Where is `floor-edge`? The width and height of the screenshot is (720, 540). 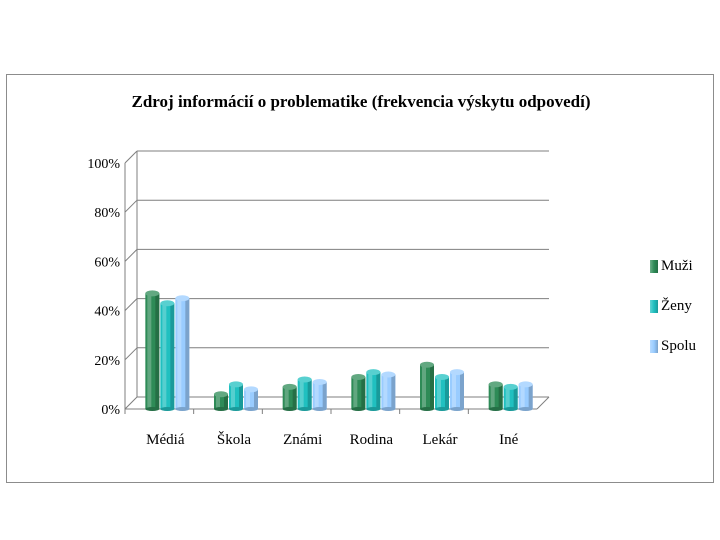 floor-edge is located at coordinates (543, 403).